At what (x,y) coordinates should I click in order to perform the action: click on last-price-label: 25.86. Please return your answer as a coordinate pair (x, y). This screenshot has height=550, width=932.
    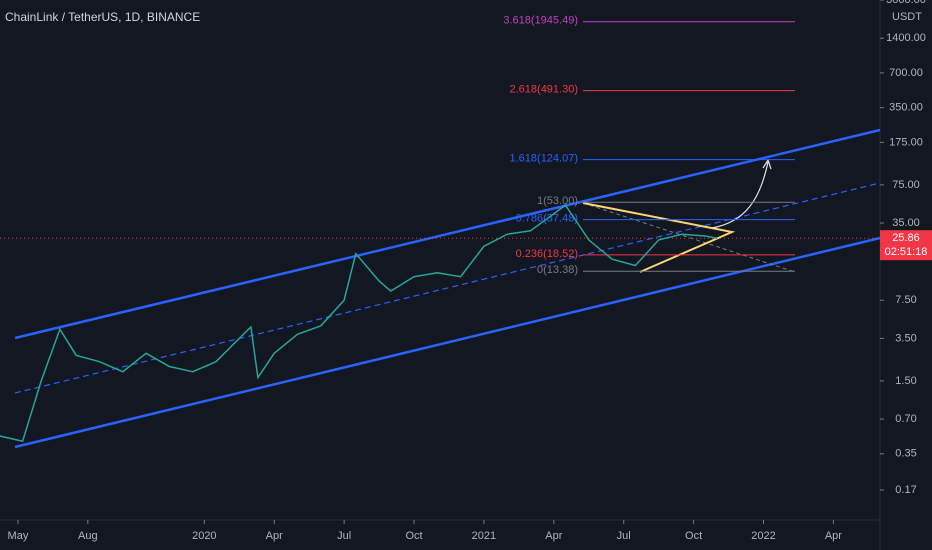
    Looking at the image, I should click on (906, 238).